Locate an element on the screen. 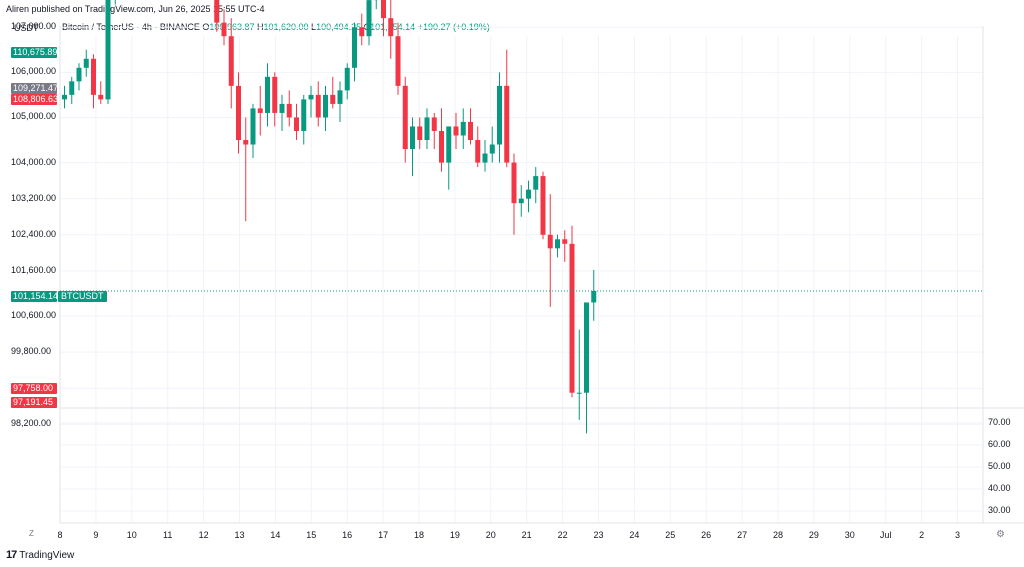  date-tick-label: 25 is located at coordinates (670, 535).